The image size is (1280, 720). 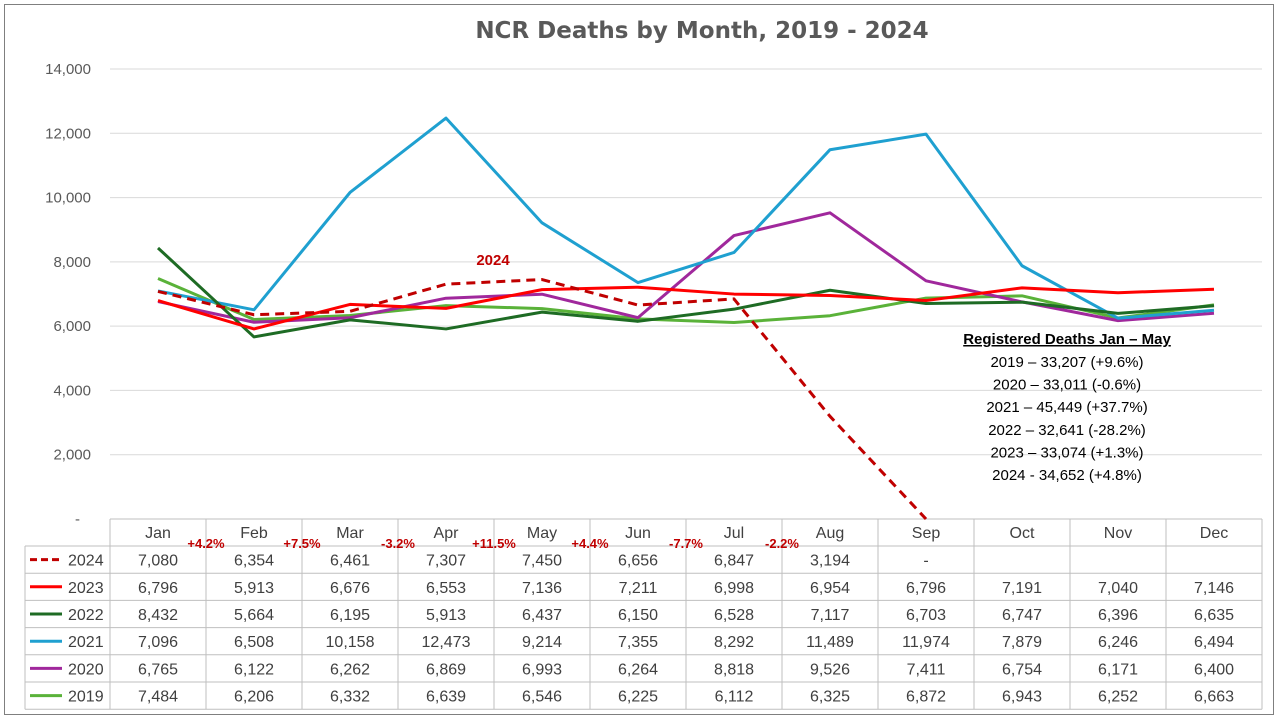 I want to click on table-cell: 6,872, so click(x=926, y=697).